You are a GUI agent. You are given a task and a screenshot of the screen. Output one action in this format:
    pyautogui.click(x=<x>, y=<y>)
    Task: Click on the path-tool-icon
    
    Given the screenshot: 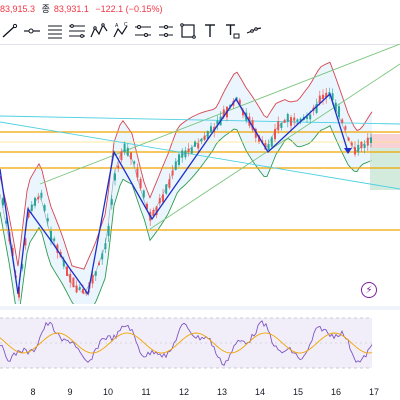 What is the action you would take?
    pyautogui.click(x=254, y=31)
    